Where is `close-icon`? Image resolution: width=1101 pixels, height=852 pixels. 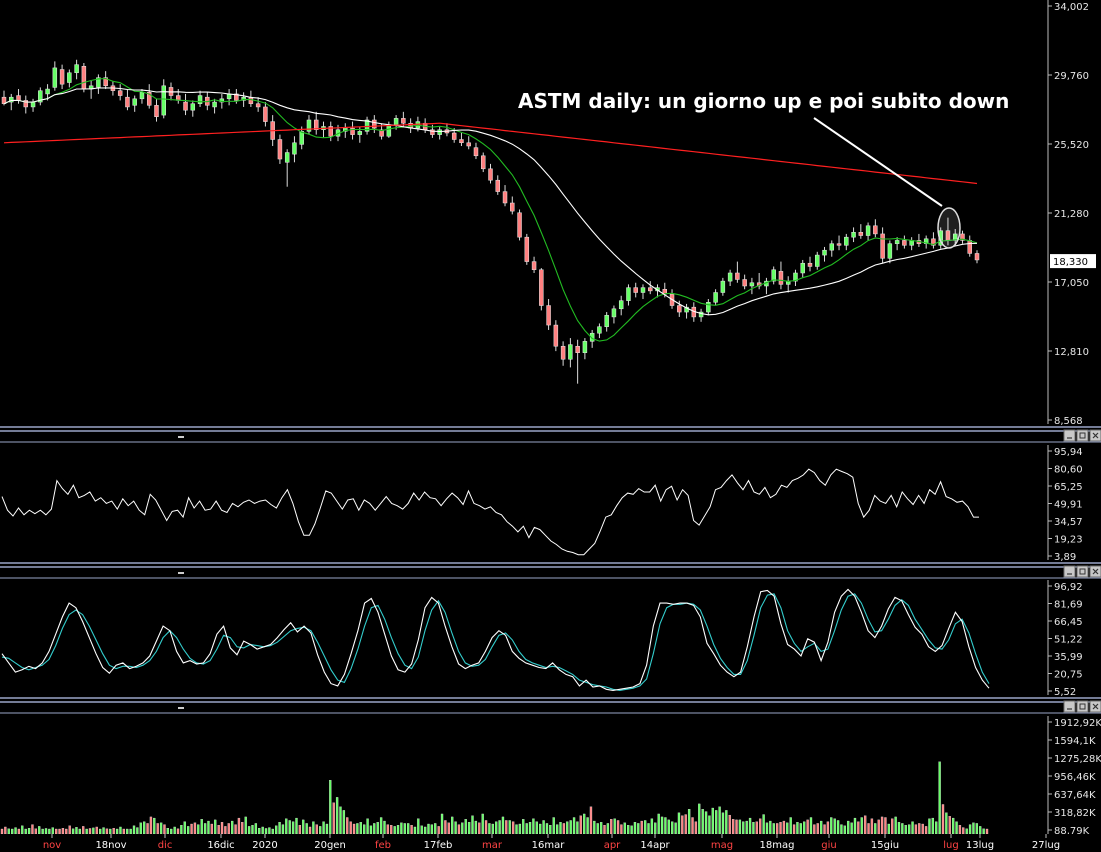 close-icon is located at coordinates (1095, 571).